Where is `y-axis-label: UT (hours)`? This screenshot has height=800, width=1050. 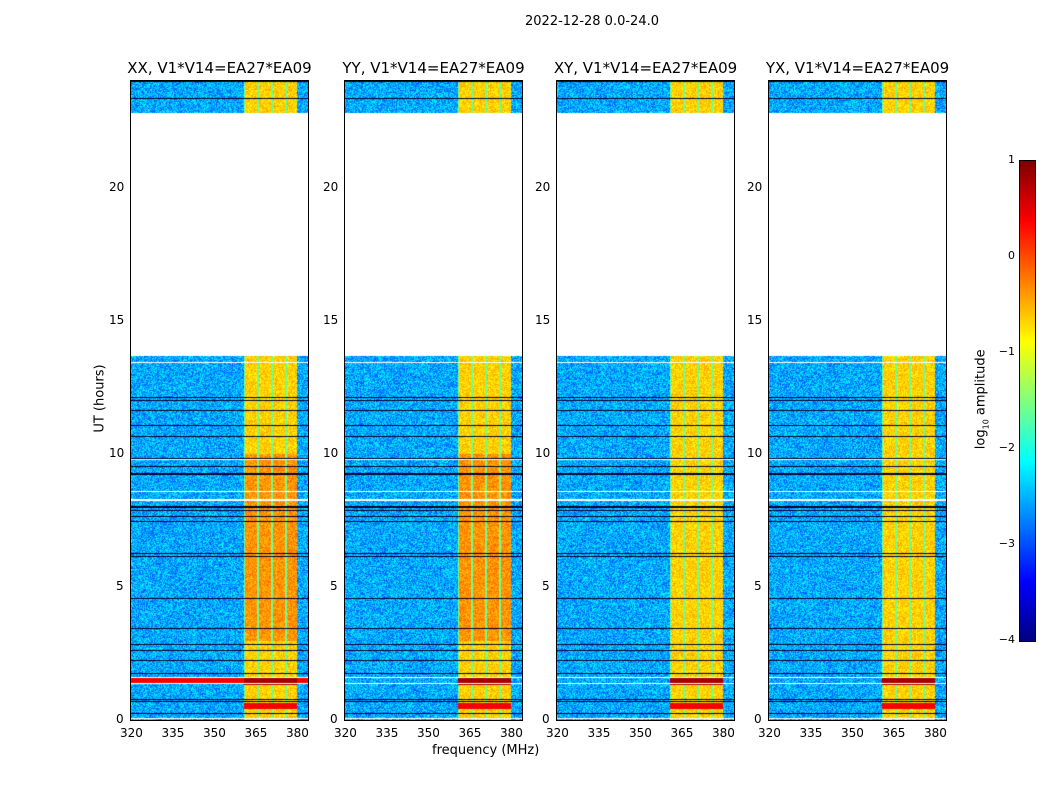 y-axis-label: UT (hours) is located at coordinates (100, 398).